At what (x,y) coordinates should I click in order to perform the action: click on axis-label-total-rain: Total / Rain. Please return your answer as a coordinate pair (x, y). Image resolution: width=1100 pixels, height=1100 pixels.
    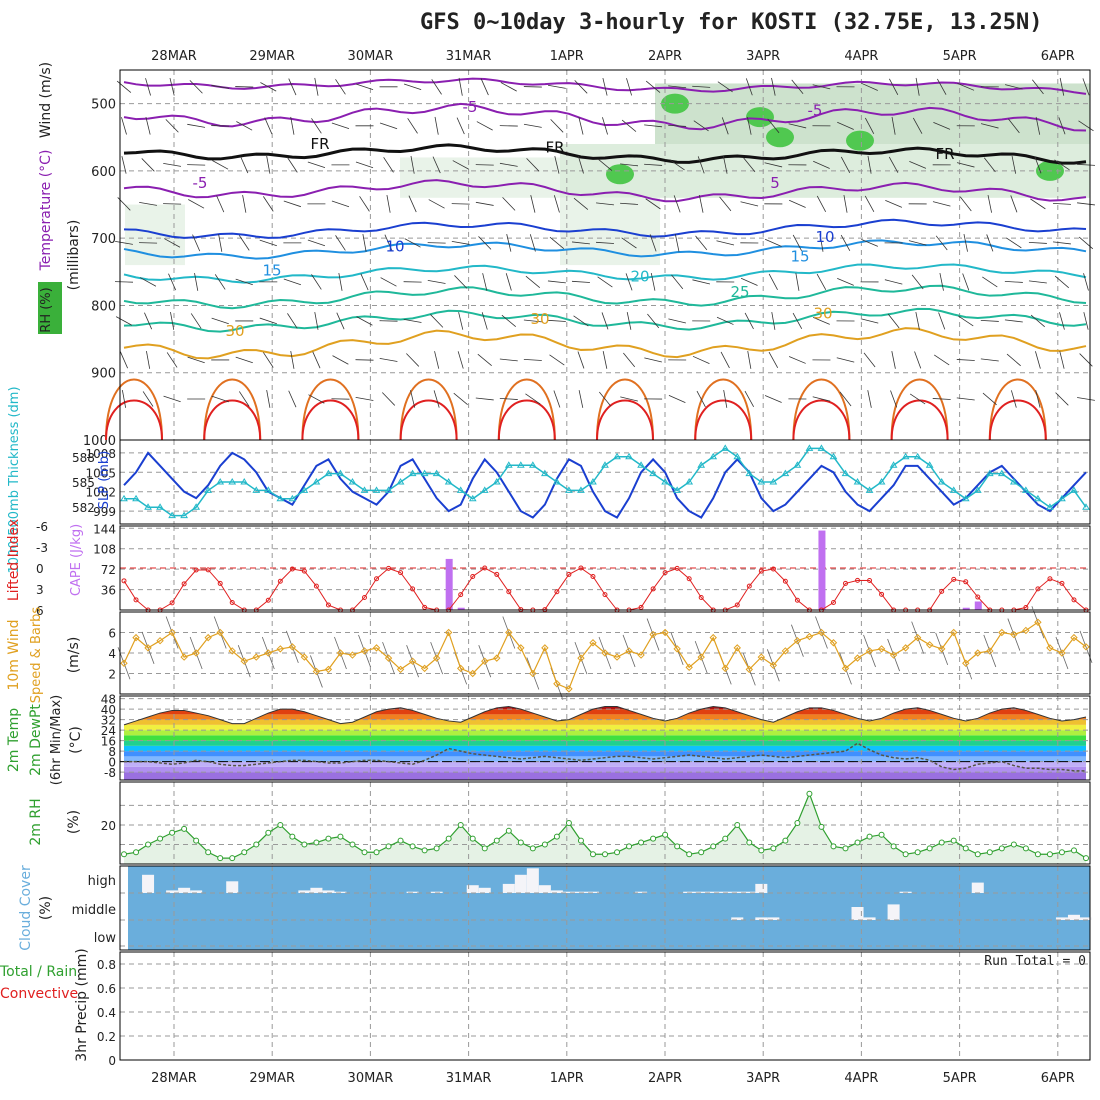
    Looking at the image, I should click on (38, 972).